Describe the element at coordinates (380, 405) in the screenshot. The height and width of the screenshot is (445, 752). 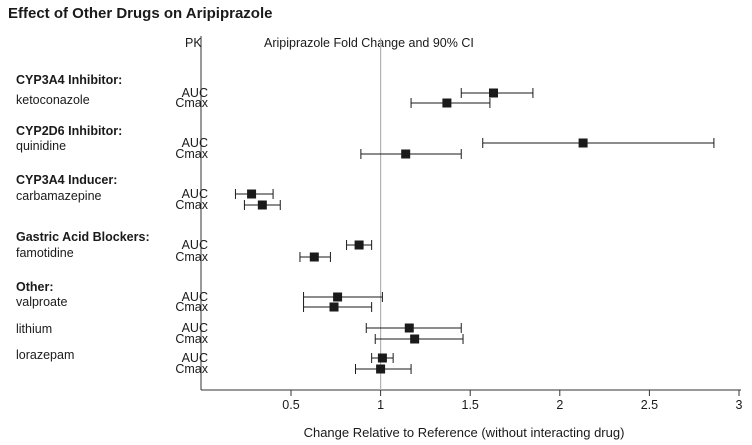
I see `x-tick-label: 1` at that location.